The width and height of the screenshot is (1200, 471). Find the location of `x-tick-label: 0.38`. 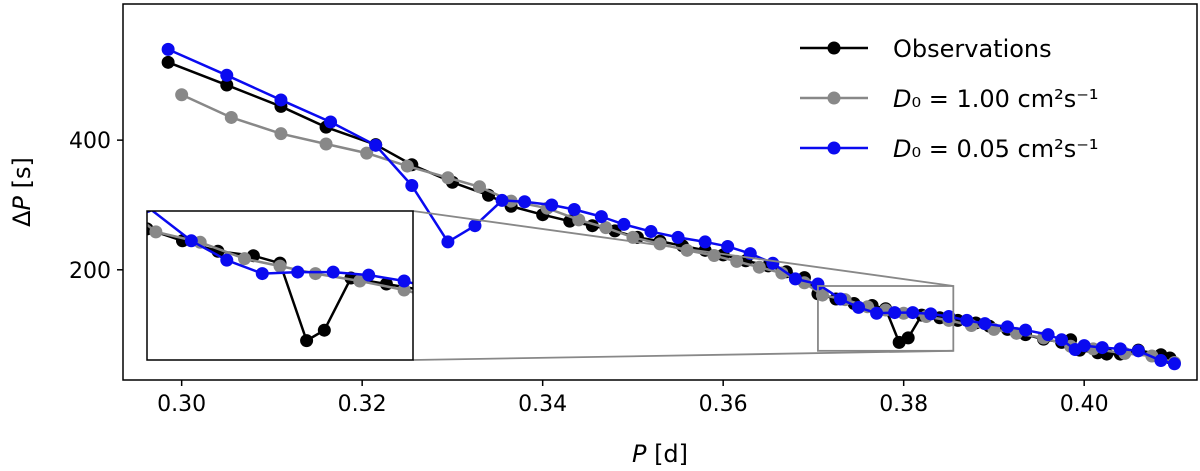

x-tick-label: 0.38 is located at coordinates (903, 404).